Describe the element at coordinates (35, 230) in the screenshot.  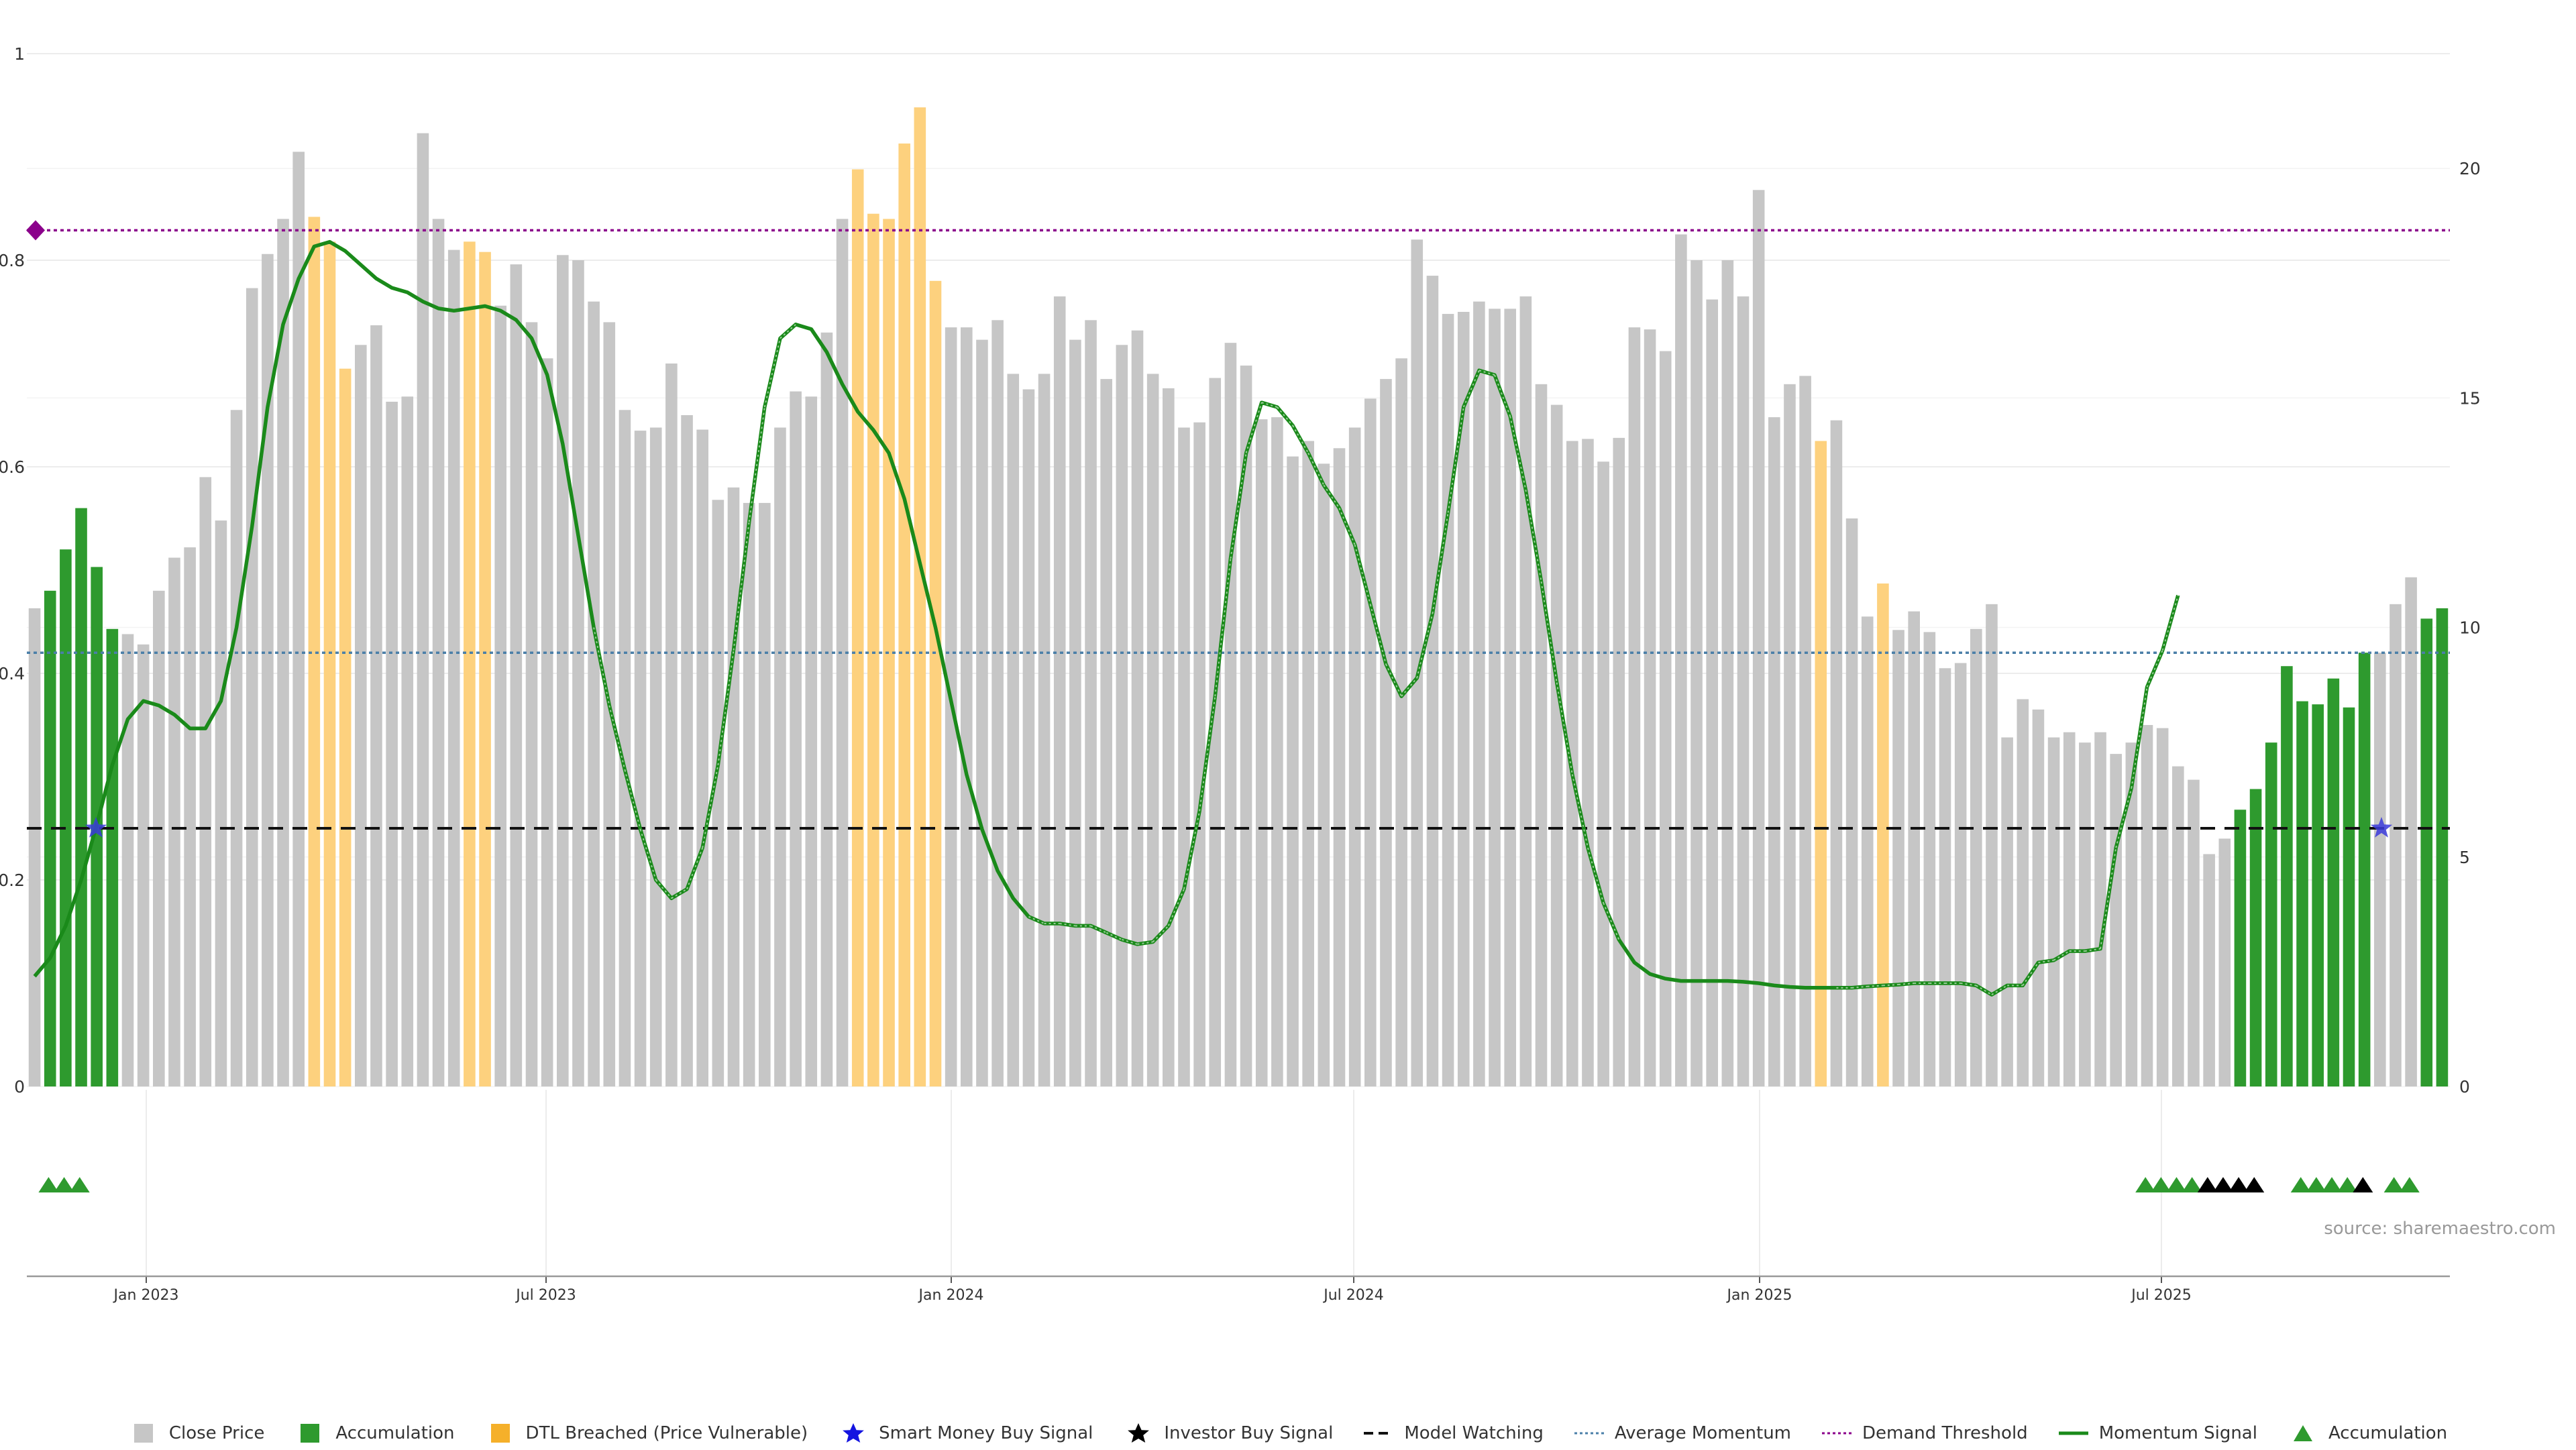
I see `demand-threshold-marker` at that location.